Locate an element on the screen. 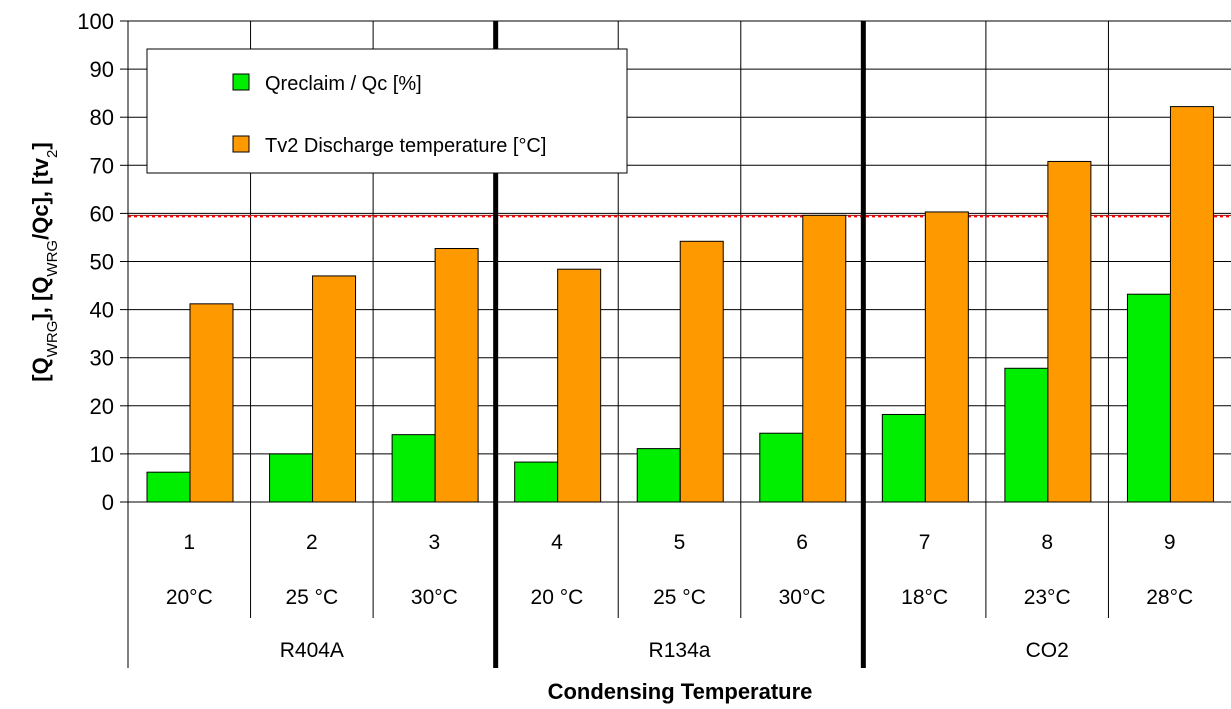 The image size is (1231, 709). x-temperature-label-5: 25 °C is located at coordinates (679, 597).